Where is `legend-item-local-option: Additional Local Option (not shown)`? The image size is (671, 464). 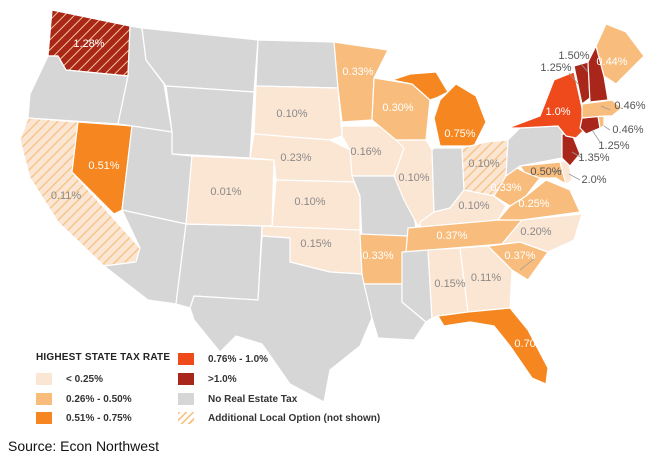
legend-item-local-option: Additional Local Option (not shown) is located at coordinates (279, 418).